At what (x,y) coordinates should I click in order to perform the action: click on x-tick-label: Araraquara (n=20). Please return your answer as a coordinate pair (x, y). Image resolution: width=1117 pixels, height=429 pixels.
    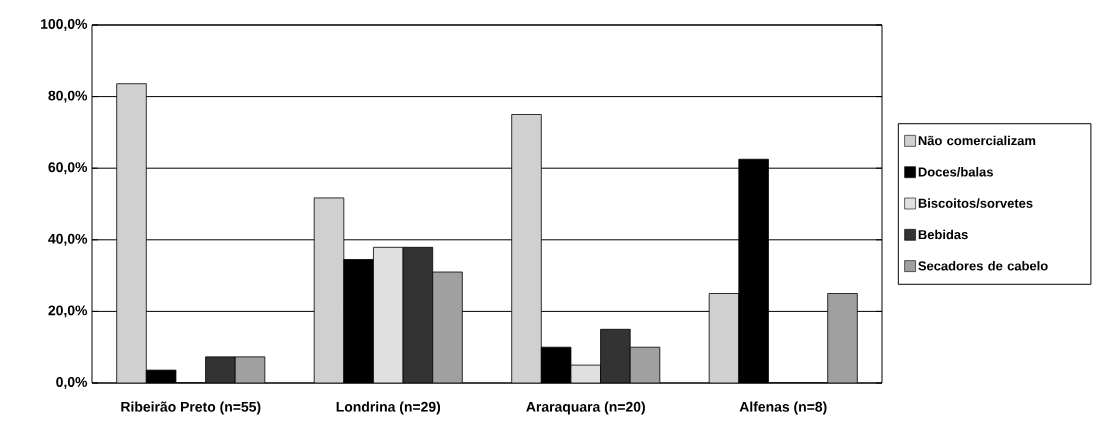
    Looking at the image, I should click on (585, 408).